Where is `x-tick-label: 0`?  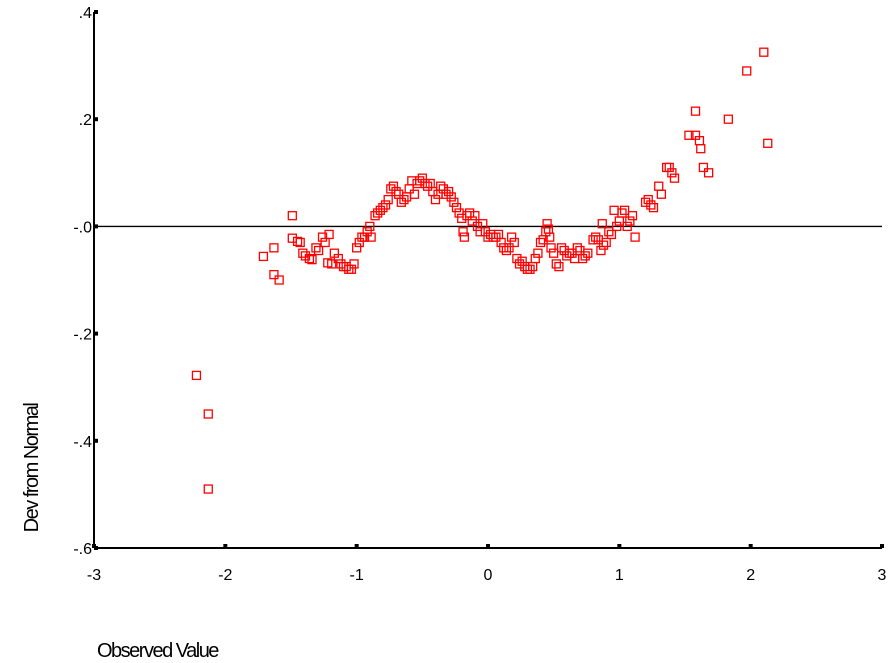 x-tick-label: 0 is located at coordinates (488, 575).